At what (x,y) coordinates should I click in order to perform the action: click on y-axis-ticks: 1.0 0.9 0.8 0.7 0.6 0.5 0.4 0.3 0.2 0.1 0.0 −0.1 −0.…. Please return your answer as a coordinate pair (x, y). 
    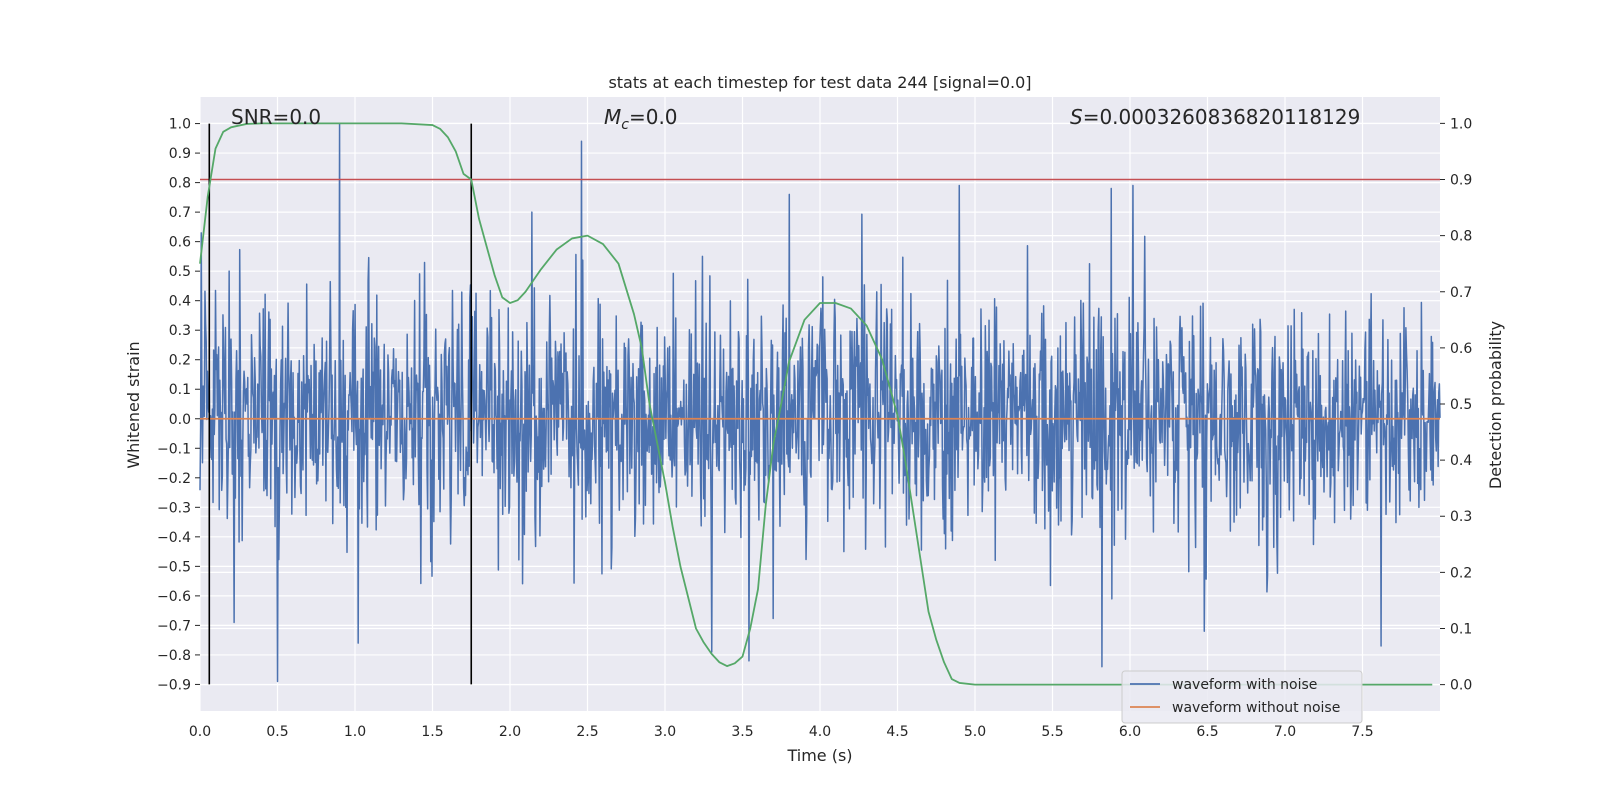
    Looking at the image, I should click on (178, 405).